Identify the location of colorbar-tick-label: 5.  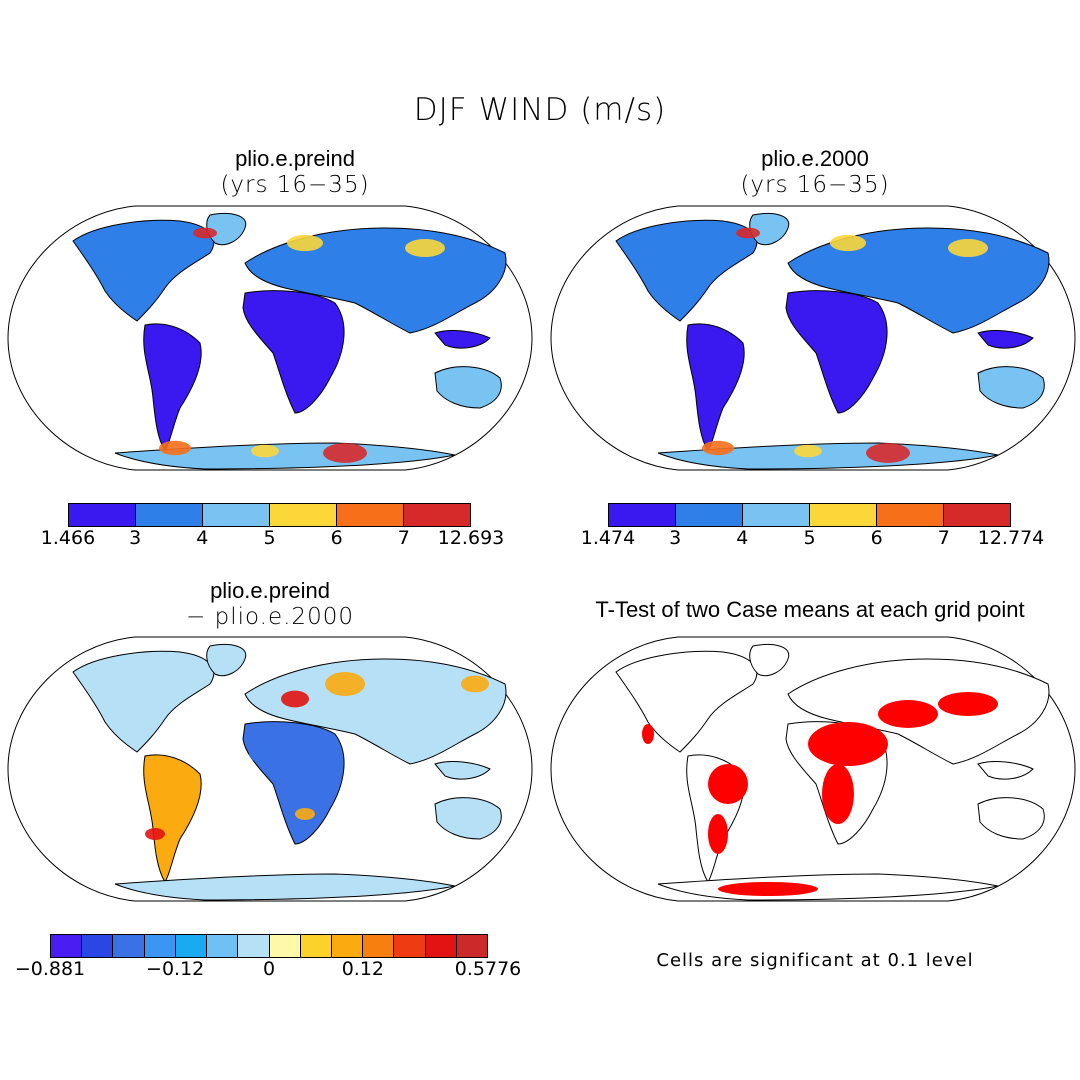
(809, 538).